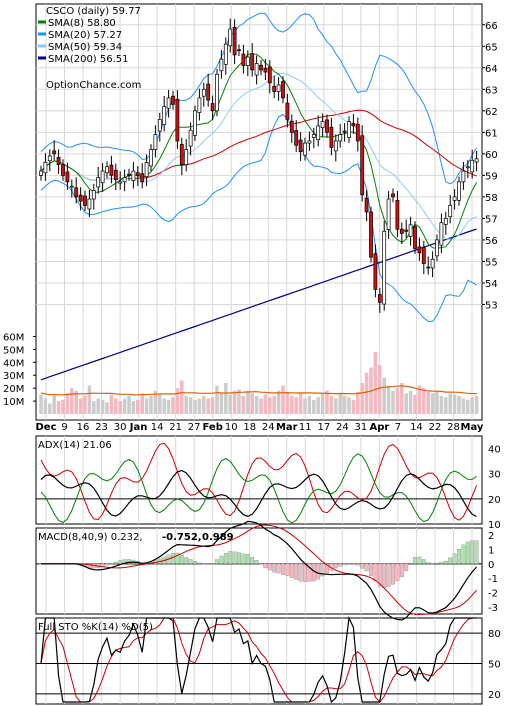 Image resolution: width=526 pixels, height=706 pixels. What do you see at coordinates (194, 427) in the screenshot?
I see `x-tick-label: 27` at bounding box center [194, 427].